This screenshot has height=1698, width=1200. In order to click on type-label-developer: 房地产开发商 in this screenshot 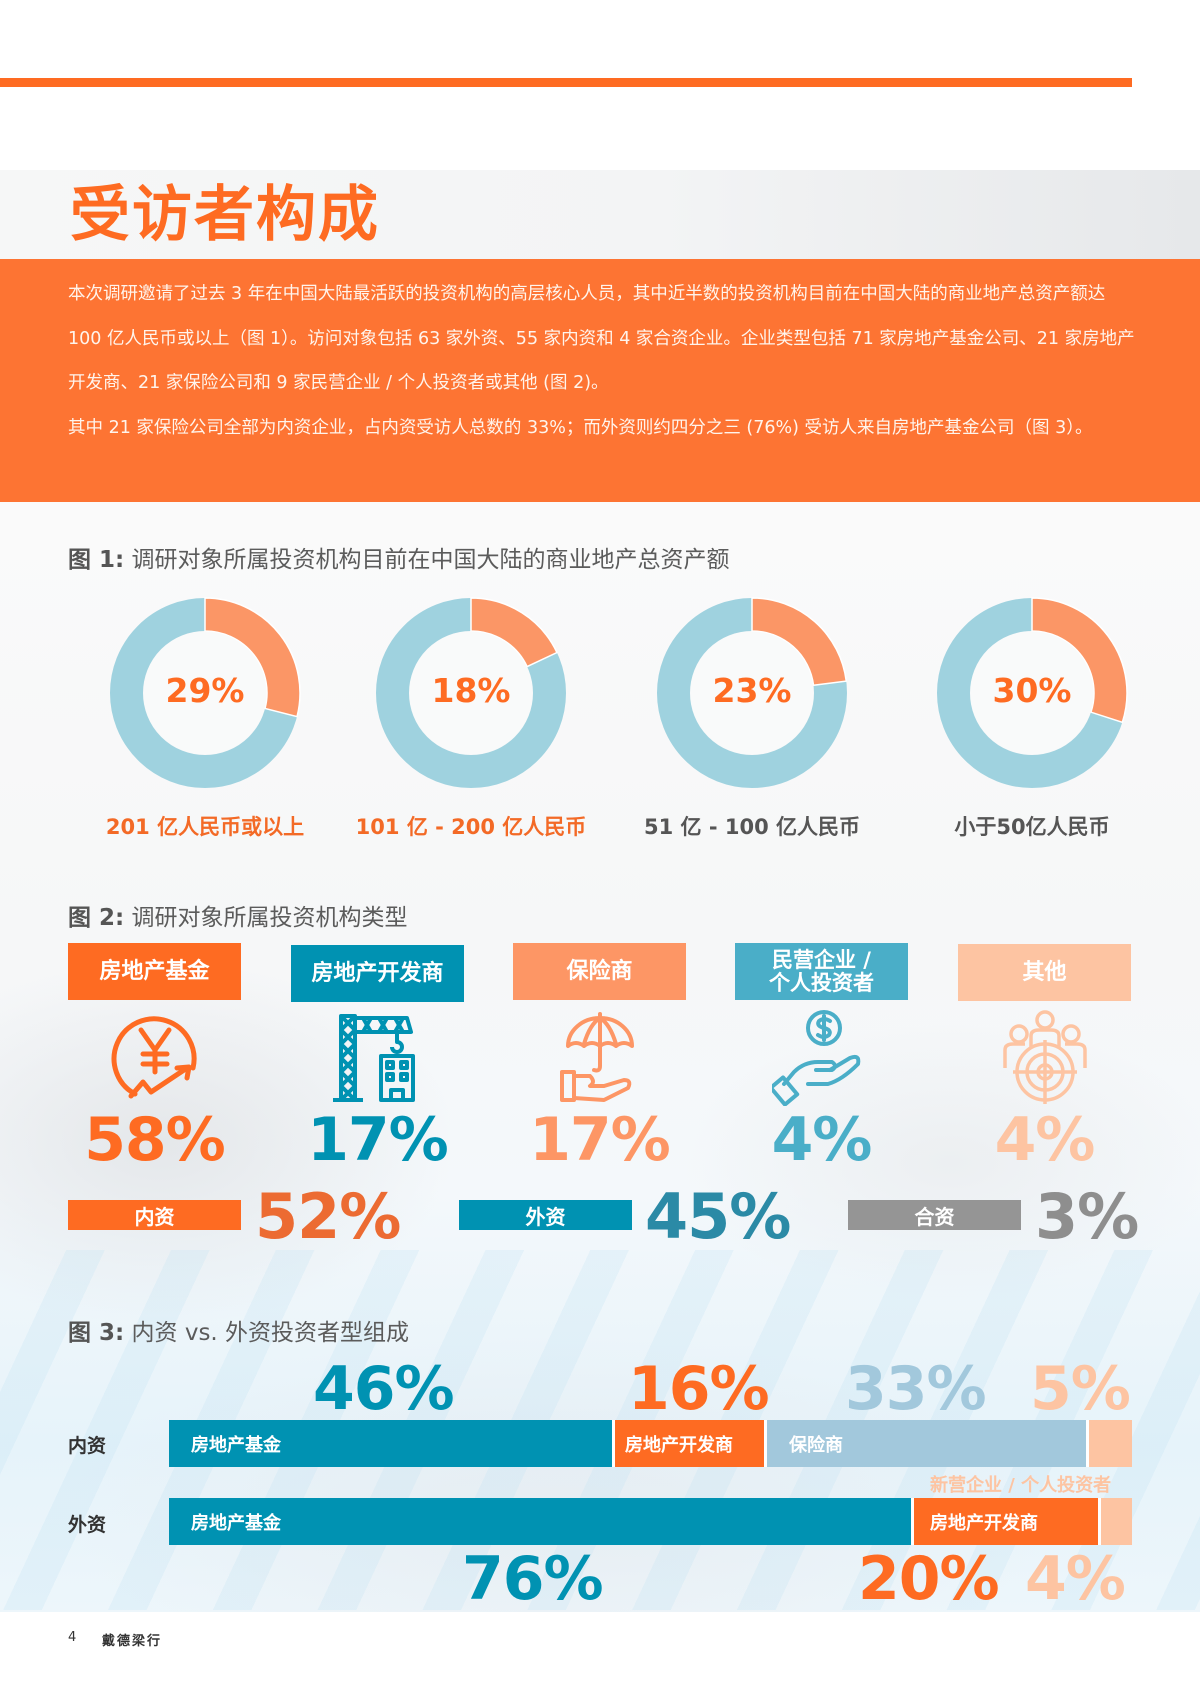, I will do `click(377, 973)`.